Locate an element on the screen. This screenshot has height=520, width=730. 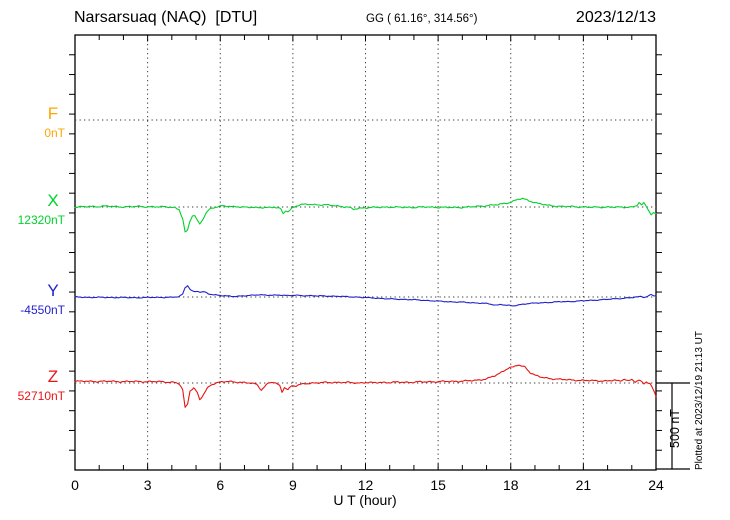
series-baseline-value-Y: -4550nT is located at coordinates (42, 310).